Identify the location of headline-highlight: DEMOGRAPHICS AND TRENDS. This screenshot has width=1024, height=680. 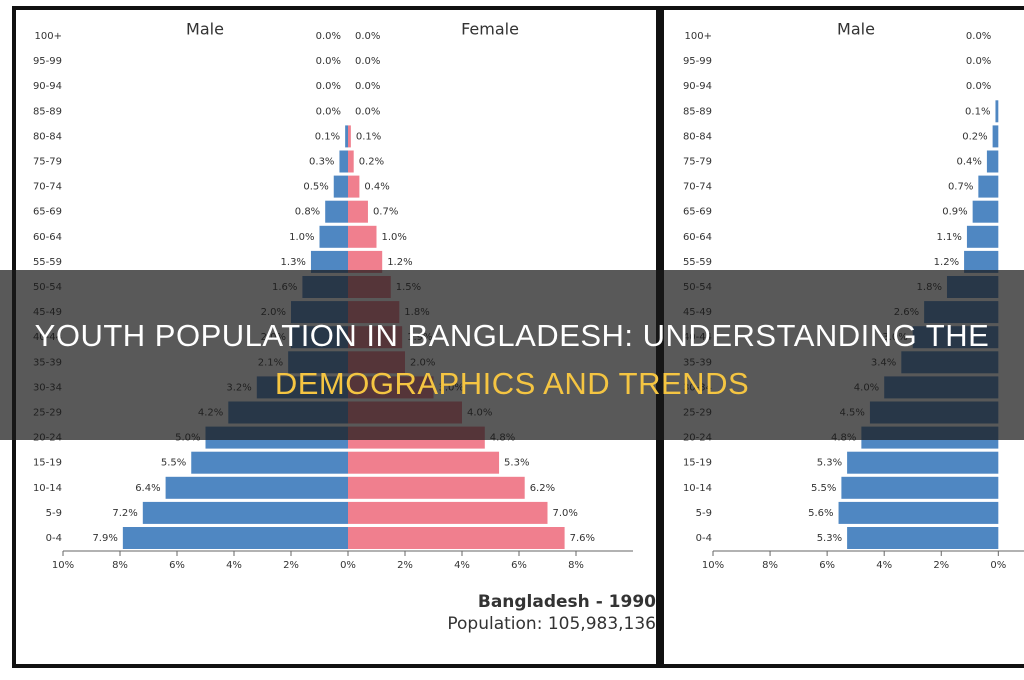
(512, 383).